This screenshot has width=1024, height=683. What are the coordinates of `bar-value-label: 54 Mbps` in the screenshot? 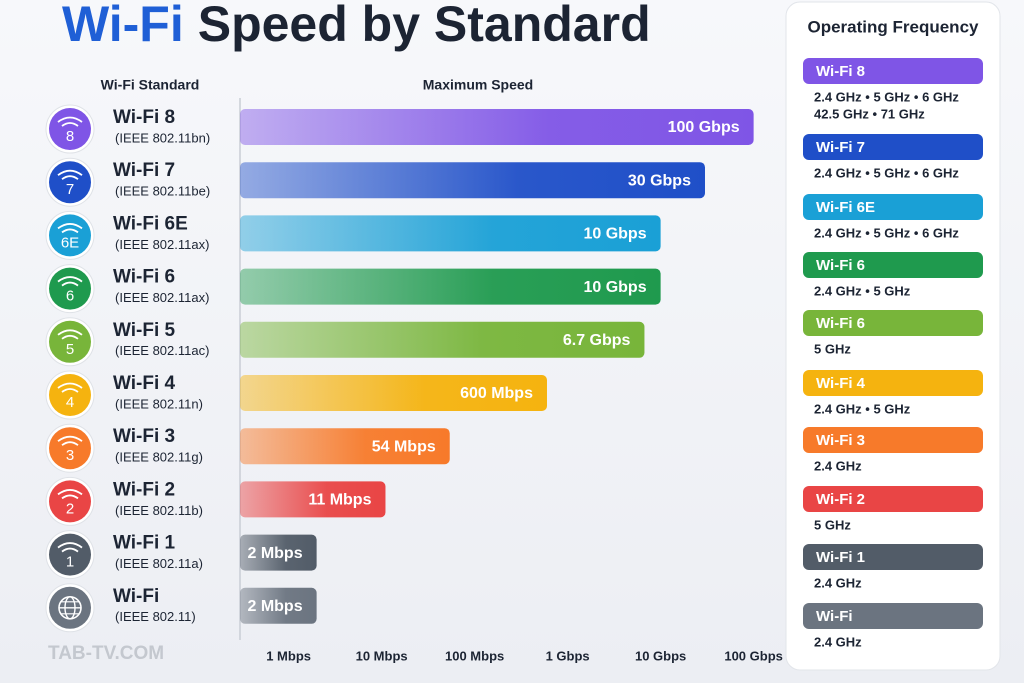 It's located at (404, 446).